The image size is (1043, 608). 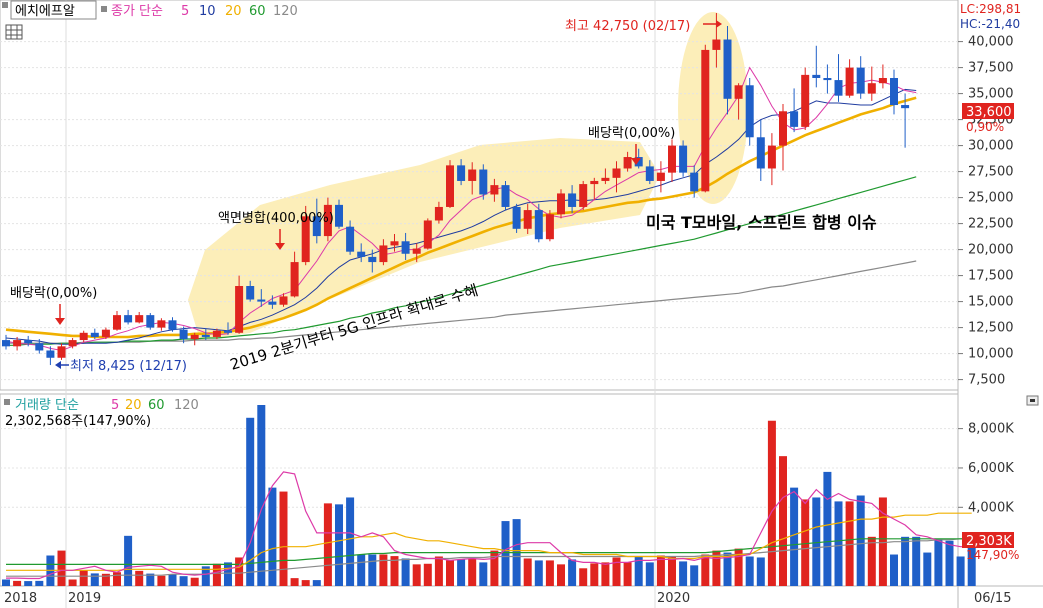 I want to click on volume-legend-ma60: 60, so click(x=156, y=405).